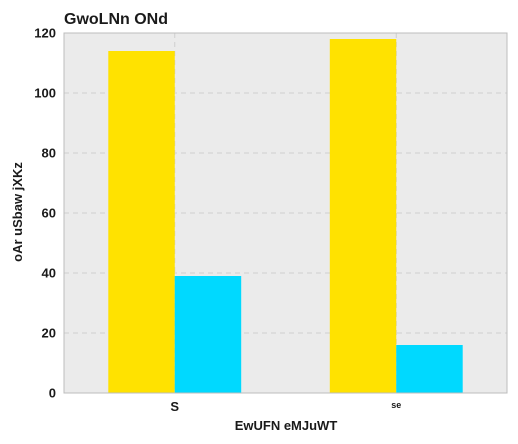 The image size is (518, 444). I want to click on x-tick-label: se, so click(396, 405).